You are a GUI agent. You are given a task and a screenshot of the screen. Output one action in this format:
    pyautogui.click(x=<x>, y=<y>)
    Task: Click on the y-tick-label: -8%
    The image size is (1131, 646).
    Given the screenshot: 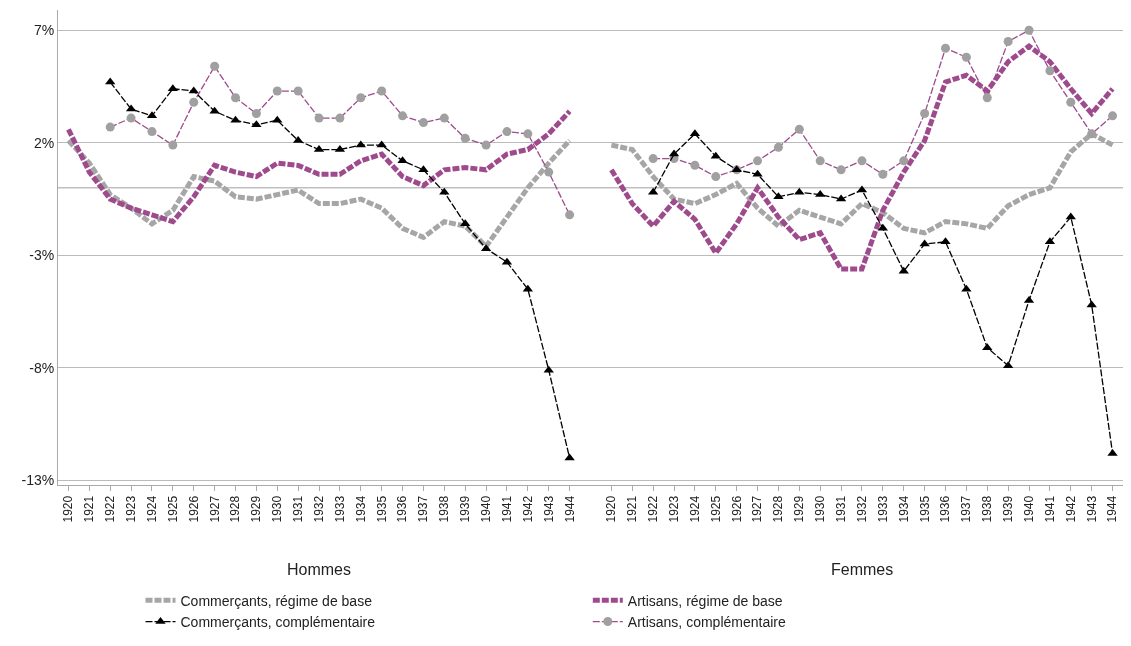 What is the action you would take?
    pyautogui.click(x=42, y=367)
    